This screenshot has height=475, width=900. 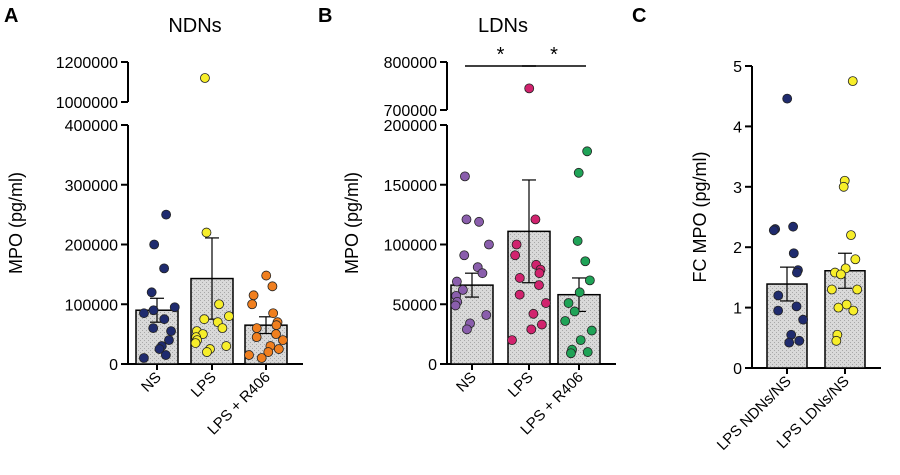 I want to click on y-tick-label: 50000, so click(x=415, y=305).